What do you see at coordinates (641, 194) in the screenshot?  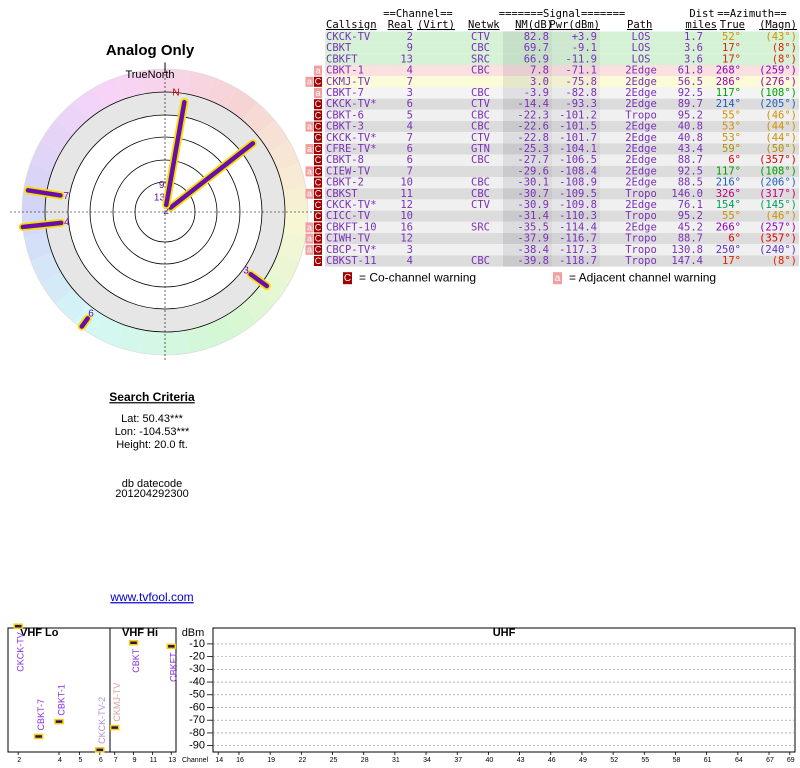 I see `cell-path: Tropo` at bounding box center [641, 194].